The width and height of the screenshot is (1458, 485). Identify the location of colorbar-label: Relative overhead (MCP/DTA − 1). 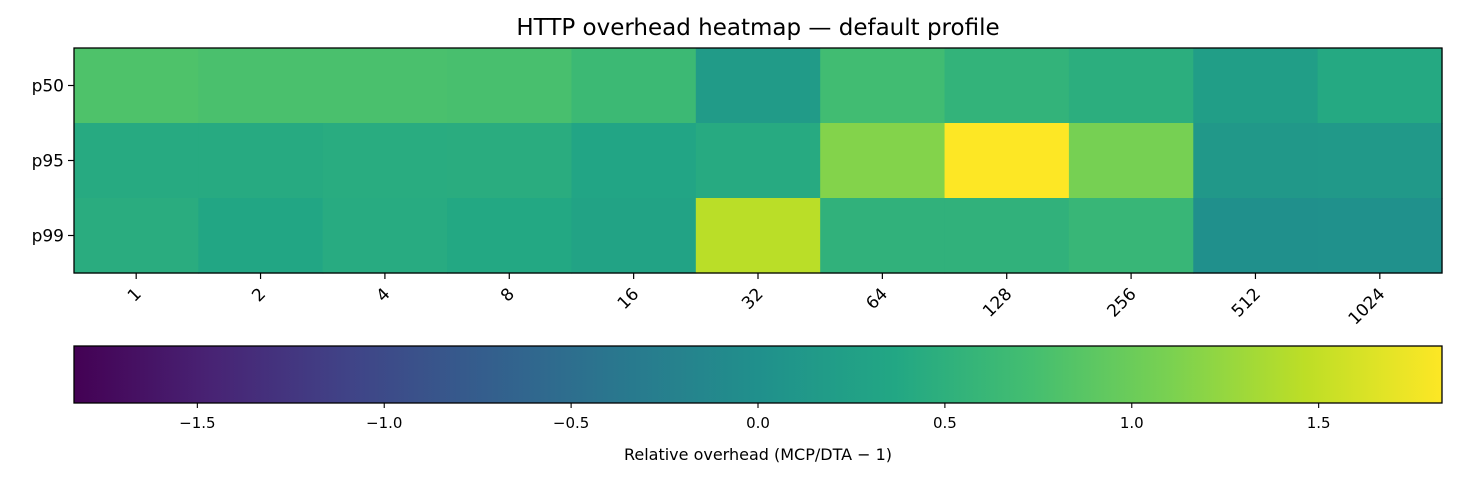
(758, 454).